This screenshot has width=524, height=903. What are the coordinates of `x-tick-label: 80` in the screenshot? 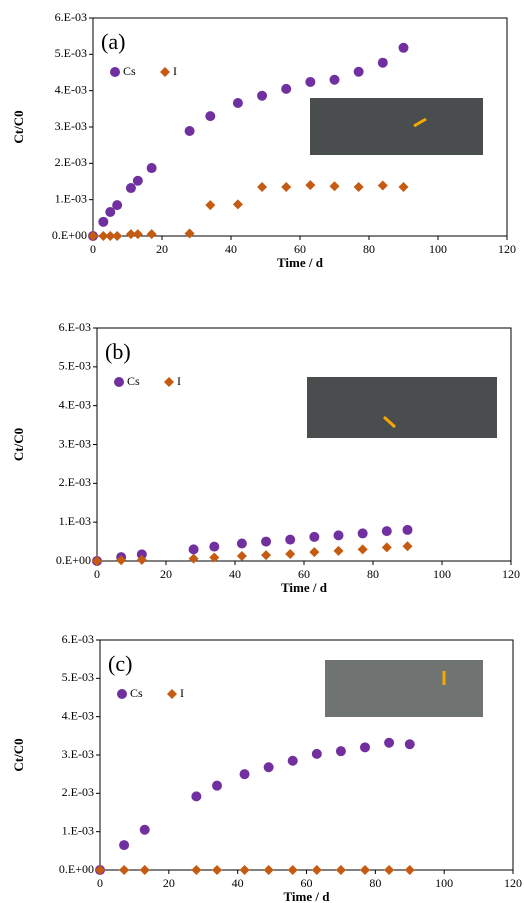 It's located at (369, 249).